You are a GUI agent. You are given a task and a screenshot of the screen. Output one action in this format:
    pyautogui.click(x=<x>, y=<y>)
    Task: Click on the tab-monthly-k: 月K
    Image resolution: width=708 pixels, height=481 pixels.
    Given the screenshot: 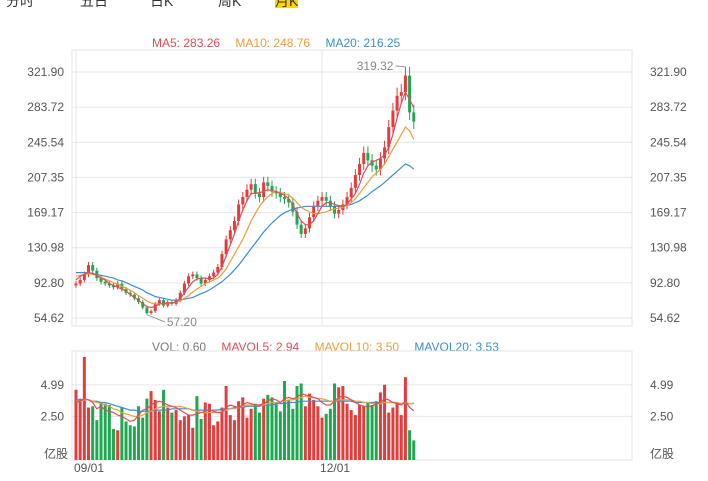 What is the action you would take?
    pyautogui.click(x=287, y=4)
    